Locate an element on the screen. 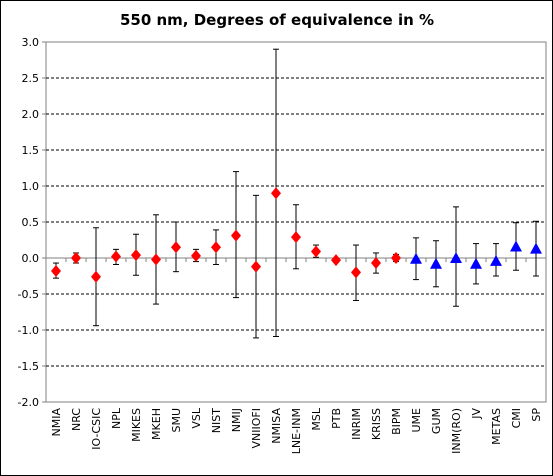 The image size is (553, 476). y-tick-label: 2.5 is located at coordinates (31, 78).